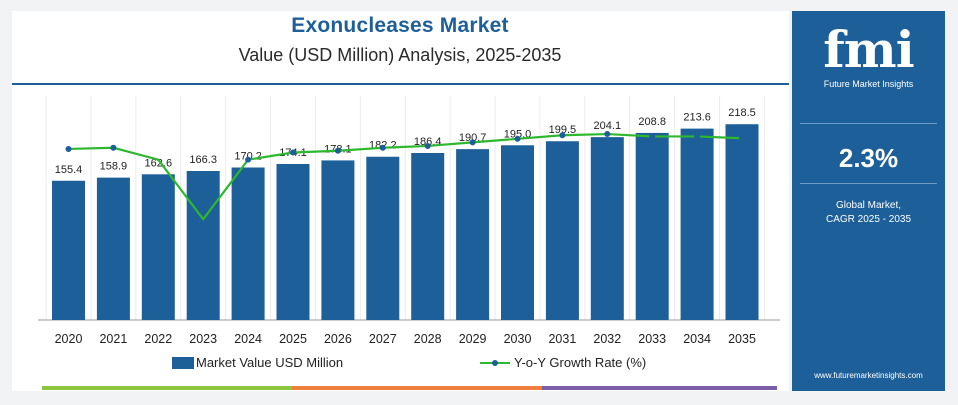 This screenshot has height=405, width=958. What do you see at coordinates (652, 122) in the screenshot?
I see `bar-value-label-2033: 208.8` at bounding box center [652, 122].